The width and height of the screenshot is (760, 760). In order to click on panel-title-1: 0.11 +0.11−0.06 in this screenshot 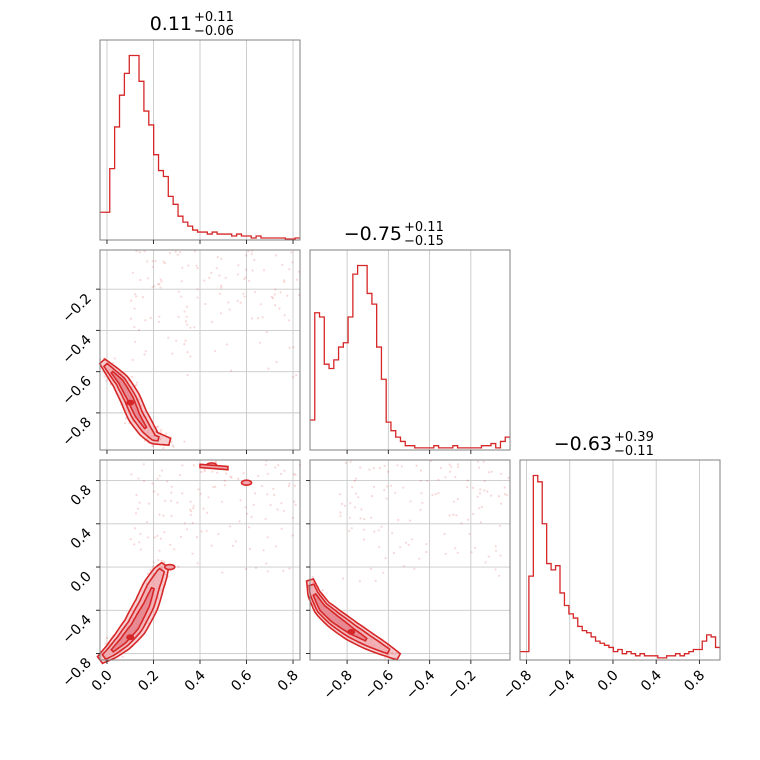, I will do `click(192, 24)`.